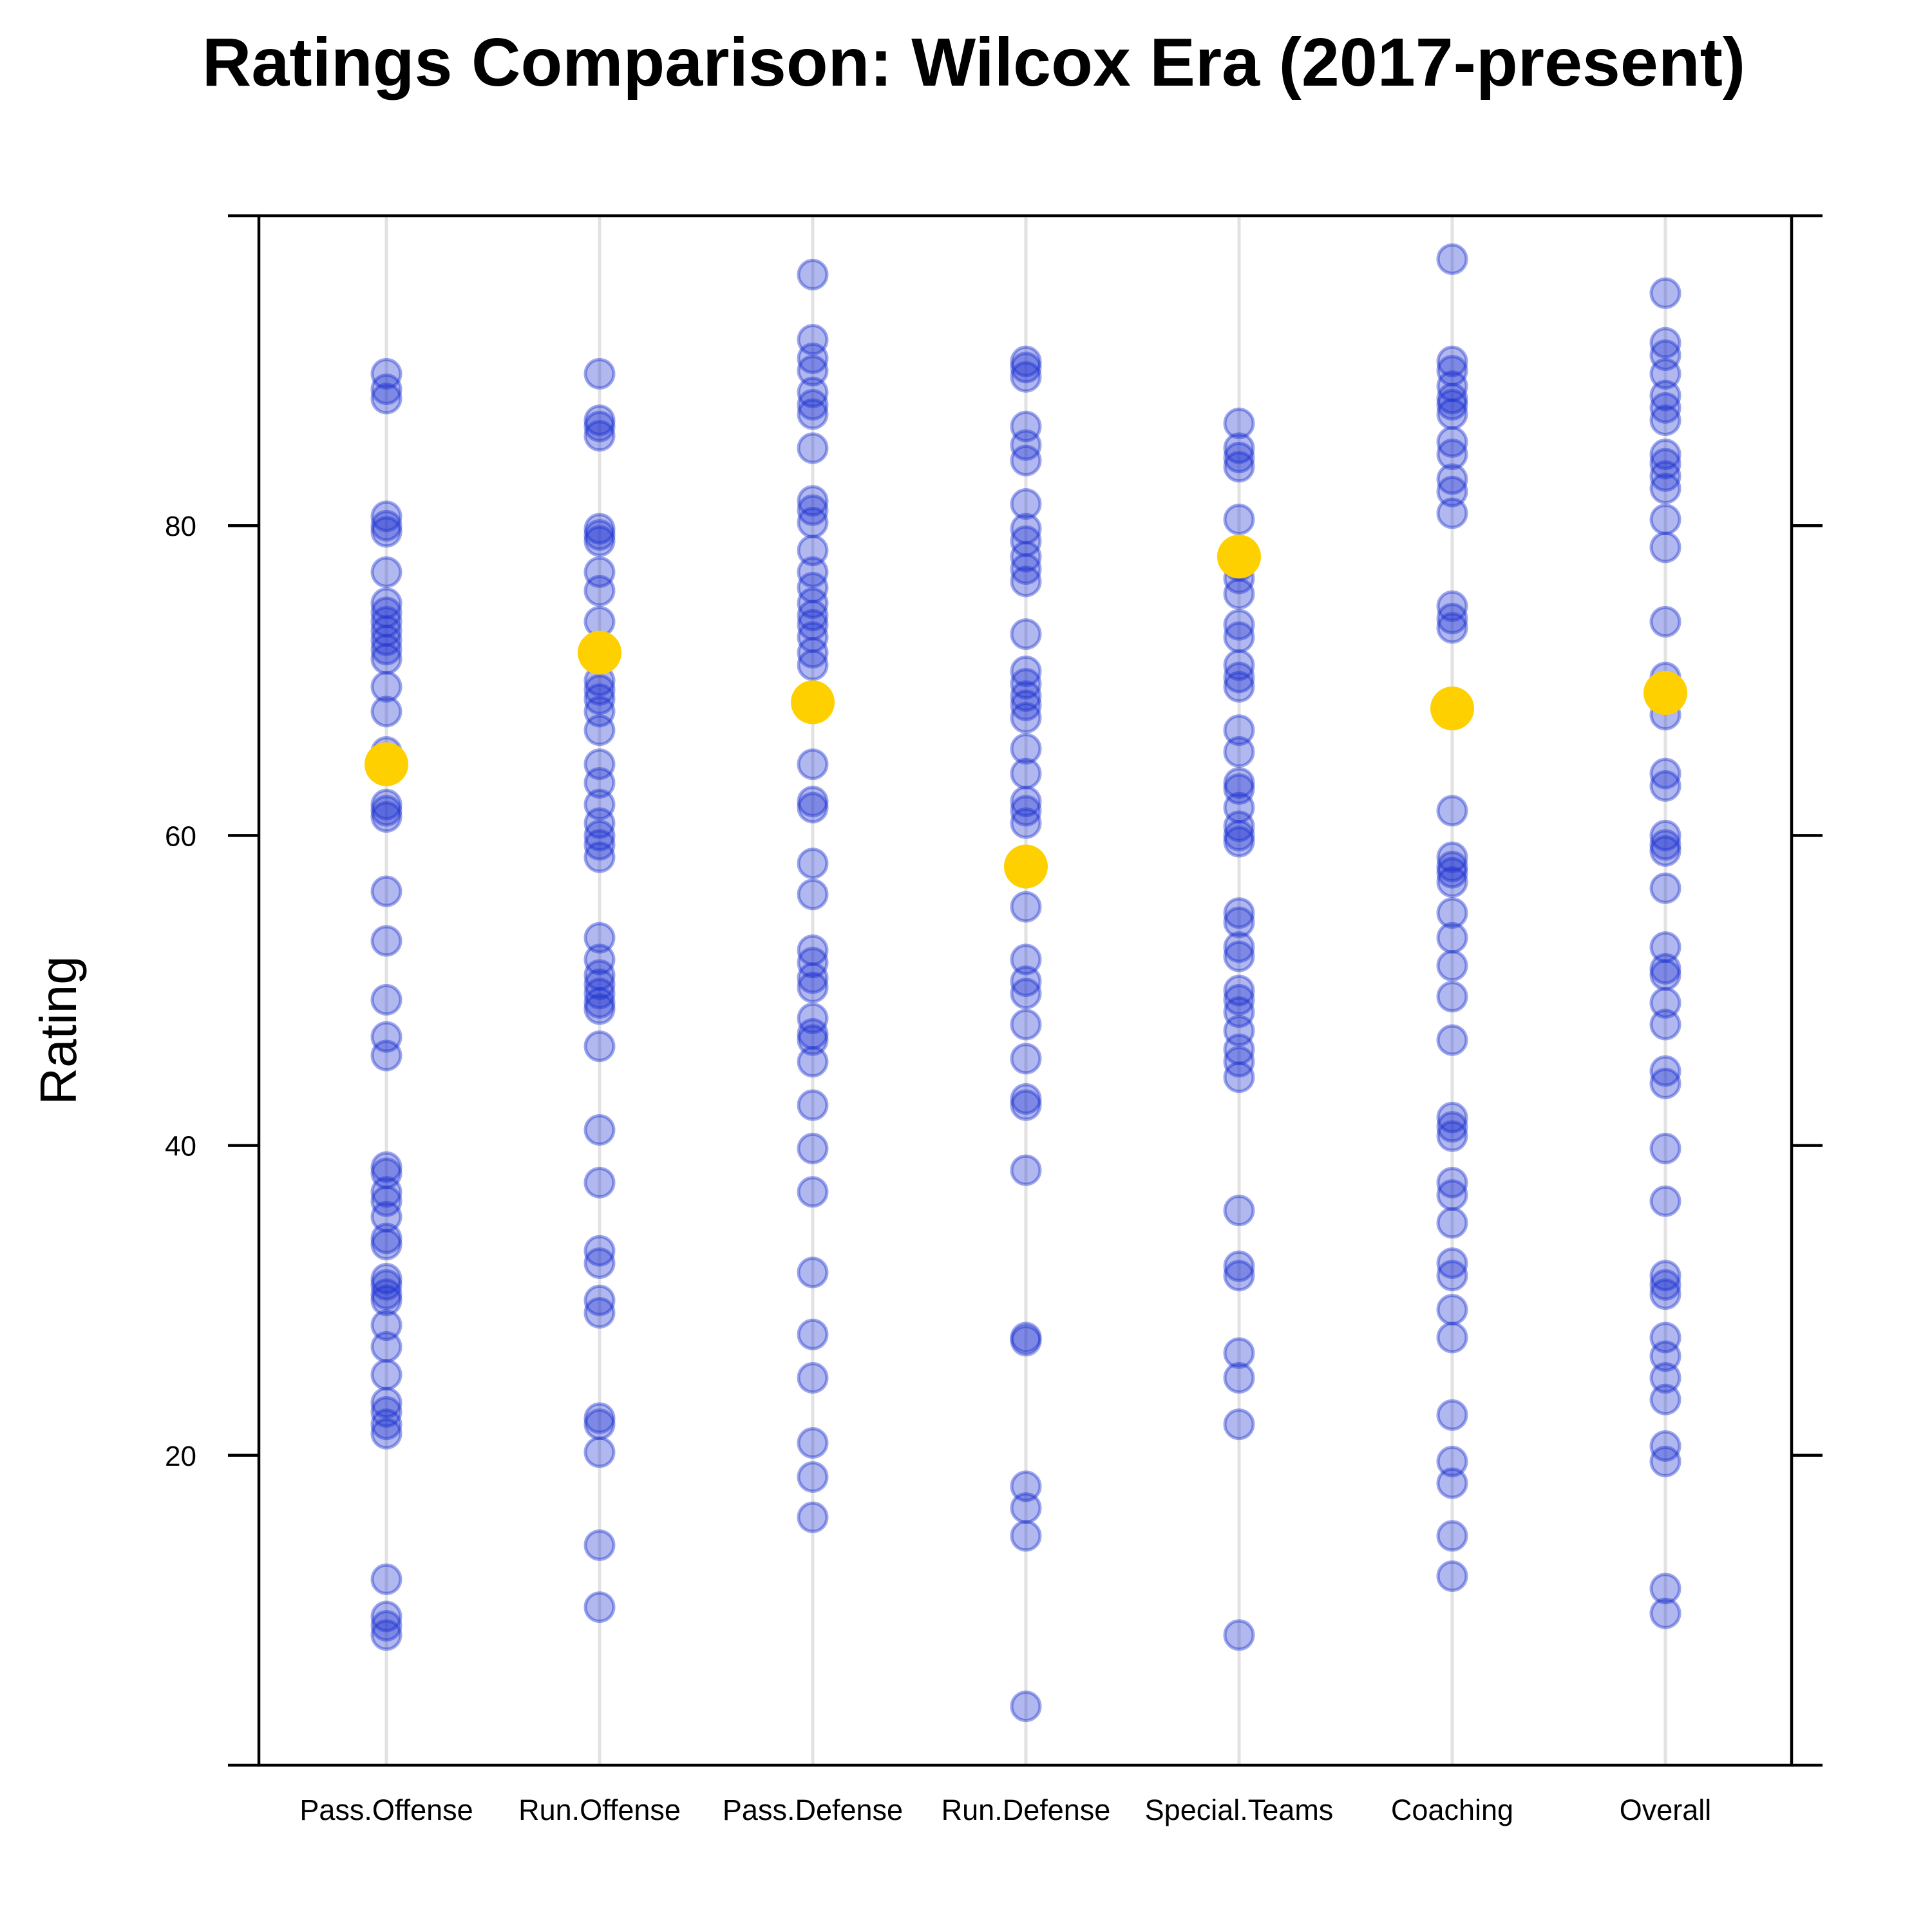 This screenshot has height=1932, width=1932. I want to click on y-axis-label: Rating, so click(58, 1030).